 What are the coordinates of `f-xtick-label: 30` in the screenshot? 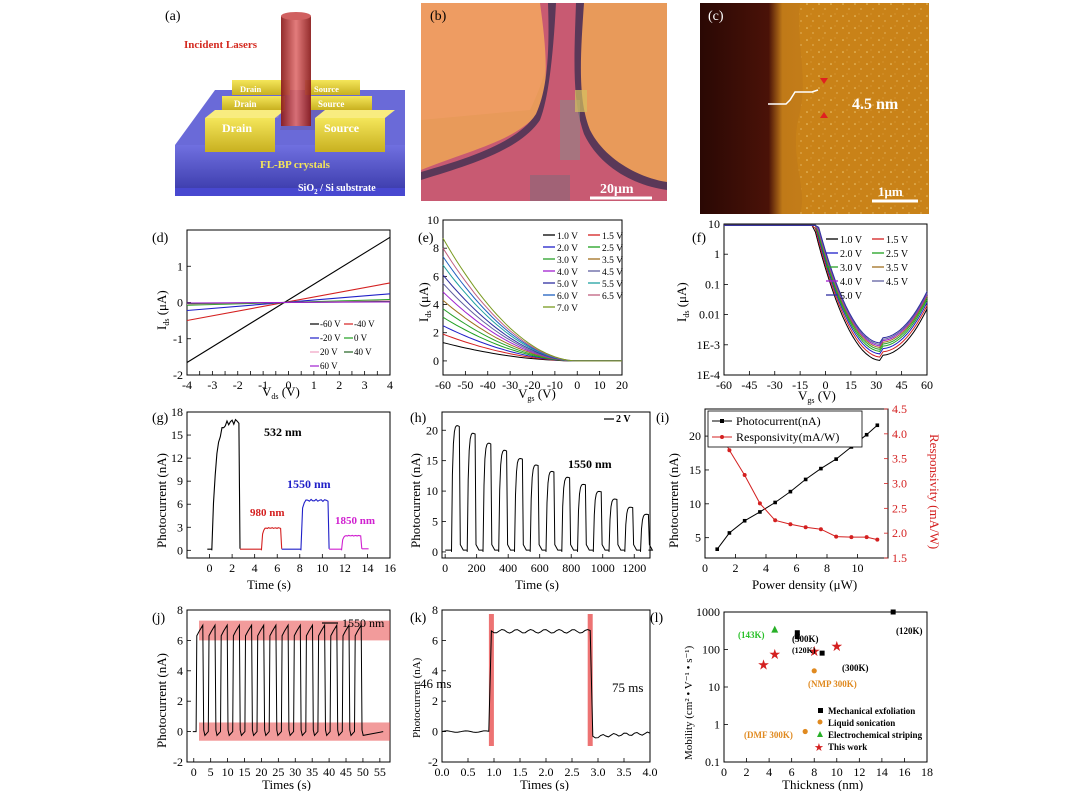 It's located at (876, 385).